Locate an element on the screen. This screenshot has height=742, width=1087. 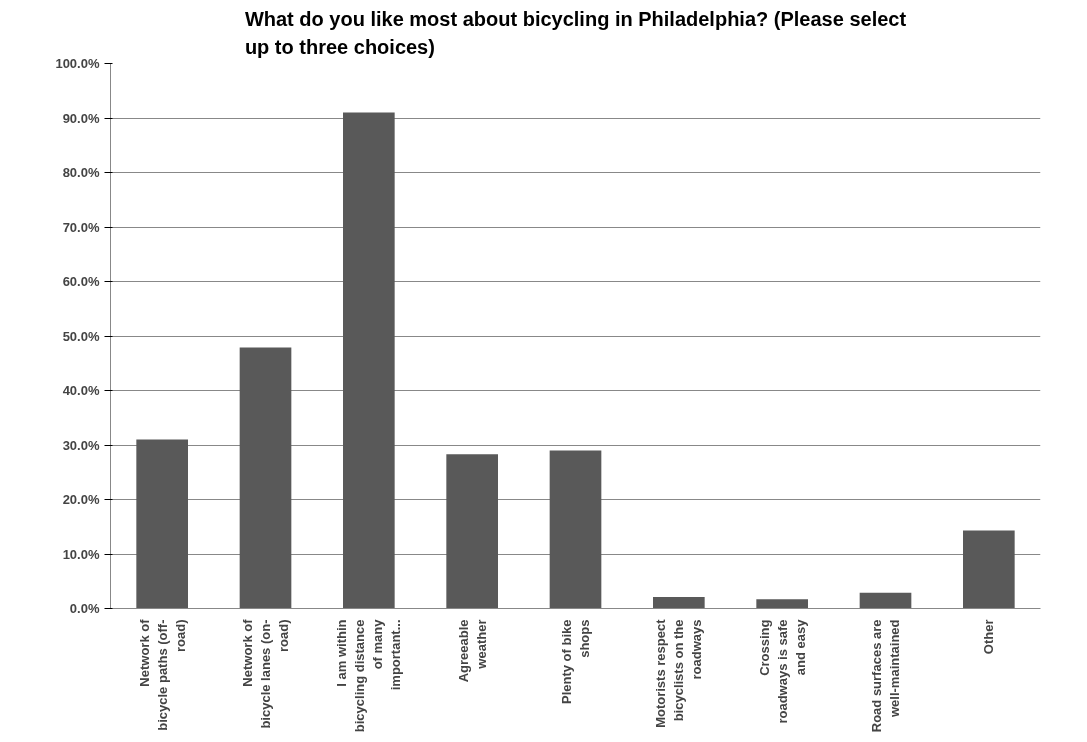
x-tick-label: Motorists respect bicyclists on the roadways is located at coordinates (679, 673).